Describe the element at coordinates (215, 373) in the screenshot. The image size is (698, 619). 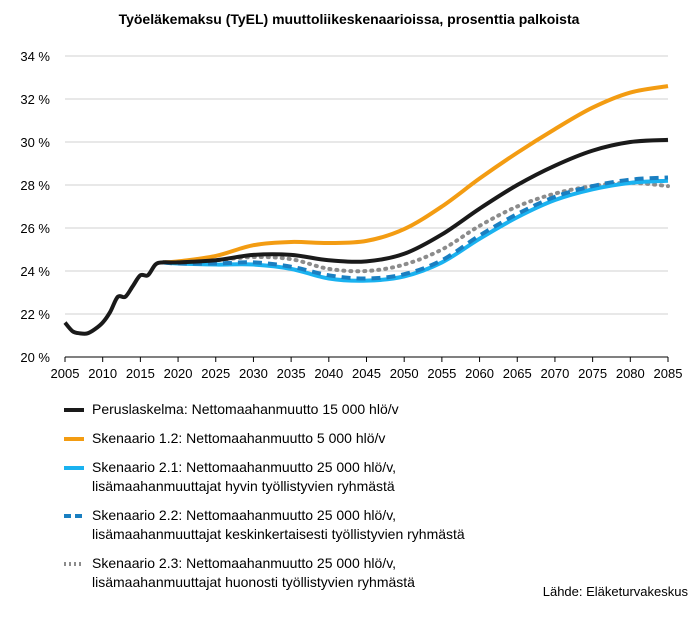
I see `x-tick-label: 2025` at that location.